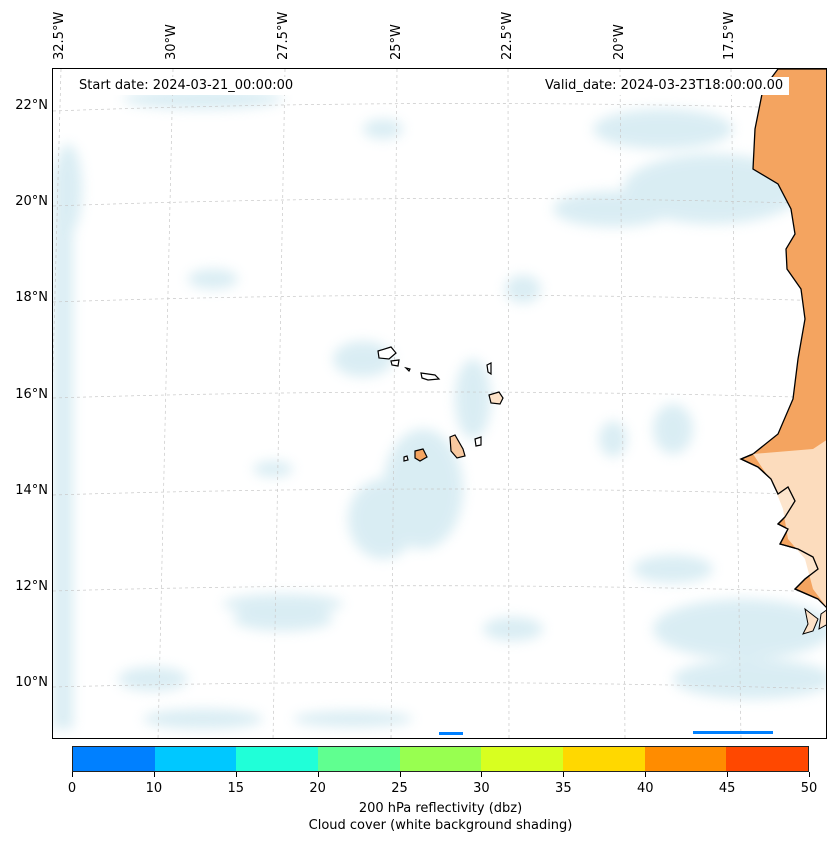 The width and height of the screenshot is (837, 843). What do you see at coordinates (481, 788) in the screenshot?
I see `colorbar-tick-label: 30` at bounding box center [481, 788].